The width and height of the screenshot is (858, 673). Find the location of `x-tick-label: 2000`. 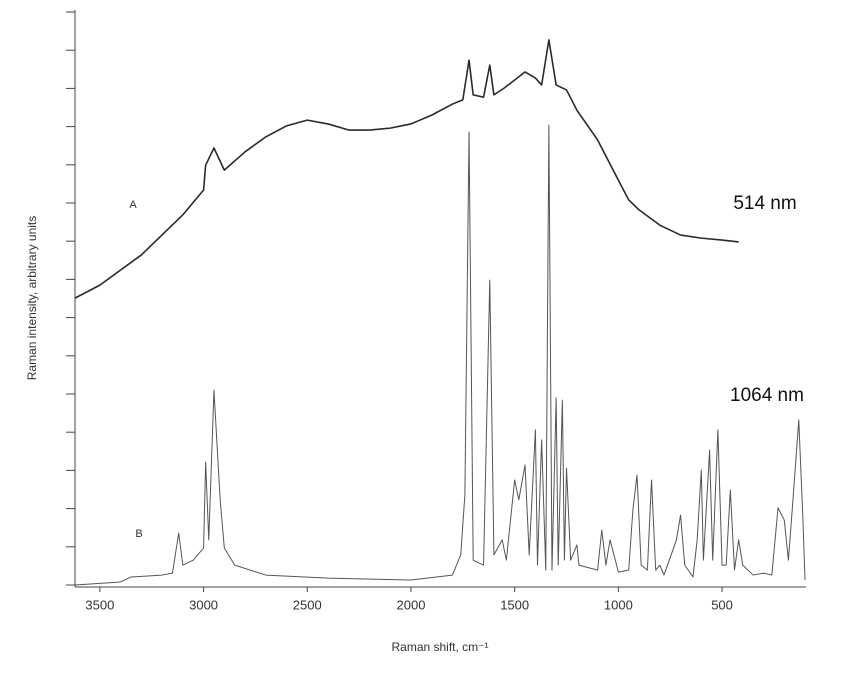

x-tick-label: 2000 is located at coordinates (411, 604).